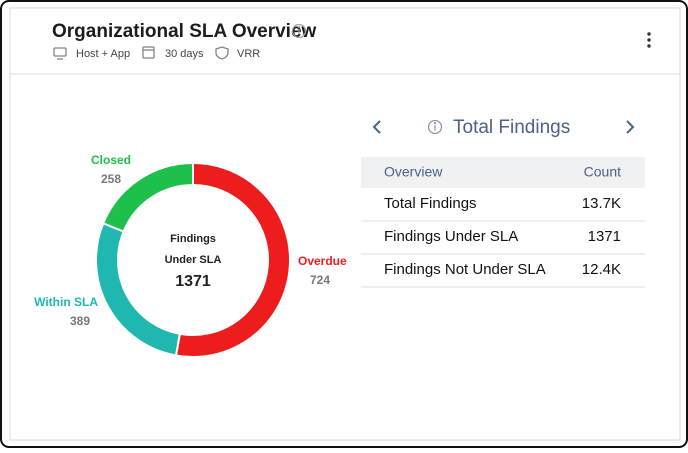 Image resolution: width=688 pixels, height=453 pixels. What do you see at coordinates (511, 127) in the screenshot?
I see `panel-title: Total Findings` at bounding box center [511, 127].